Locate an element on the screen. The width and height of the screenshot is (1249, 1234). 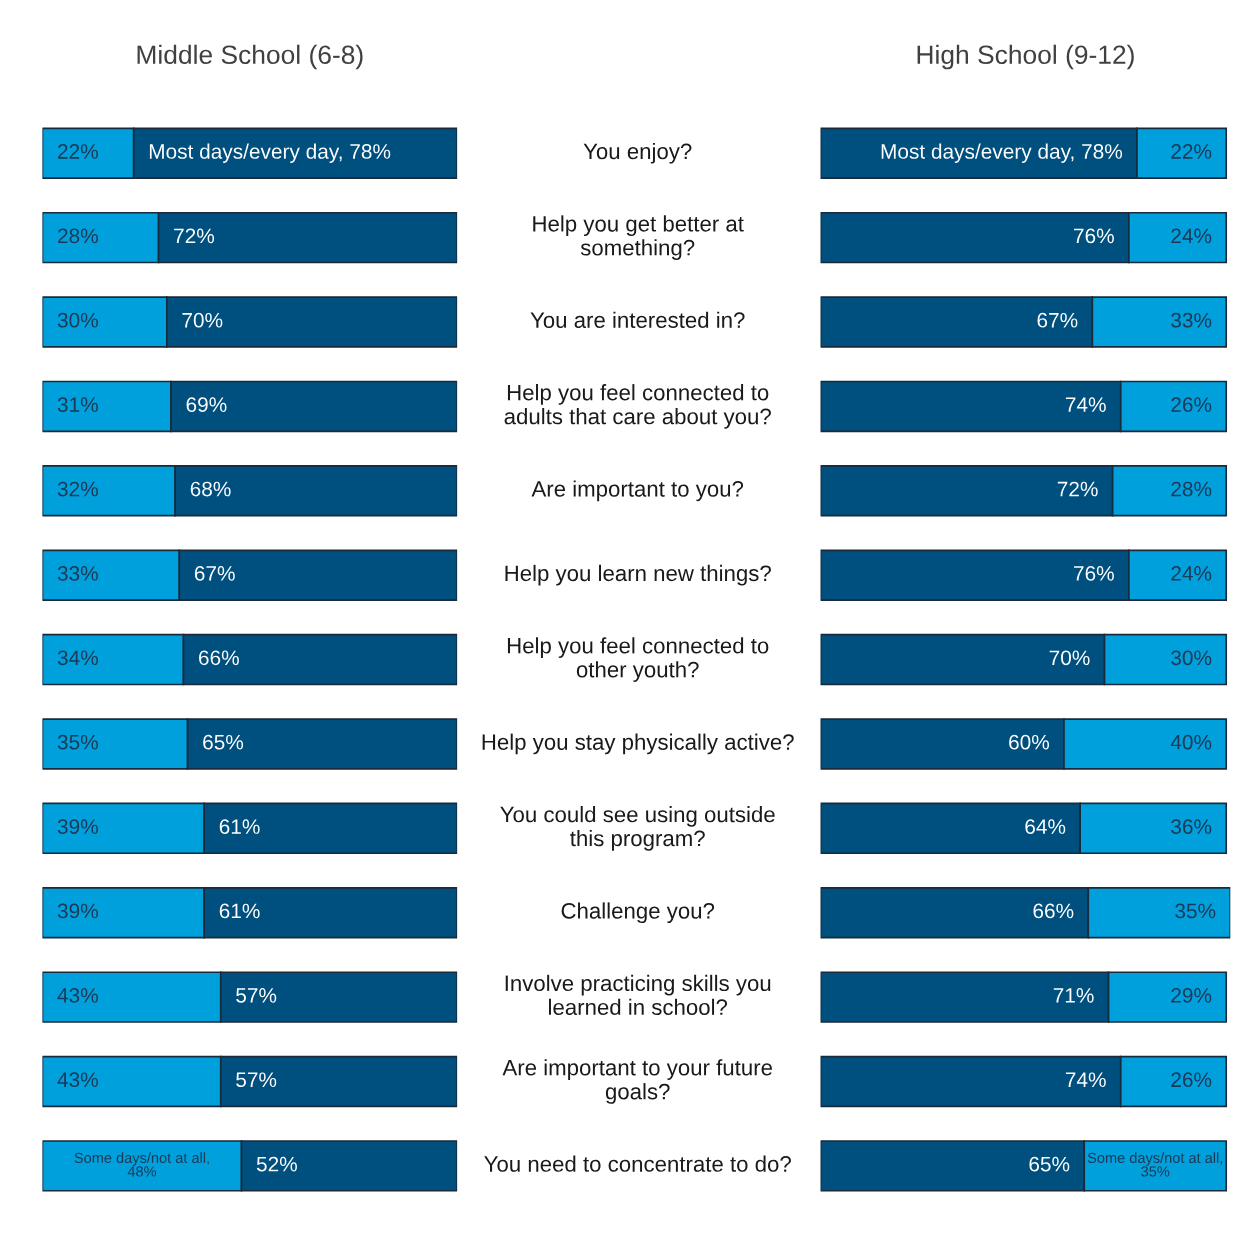
data-label: 71% is located at coordinates (1073, 995).